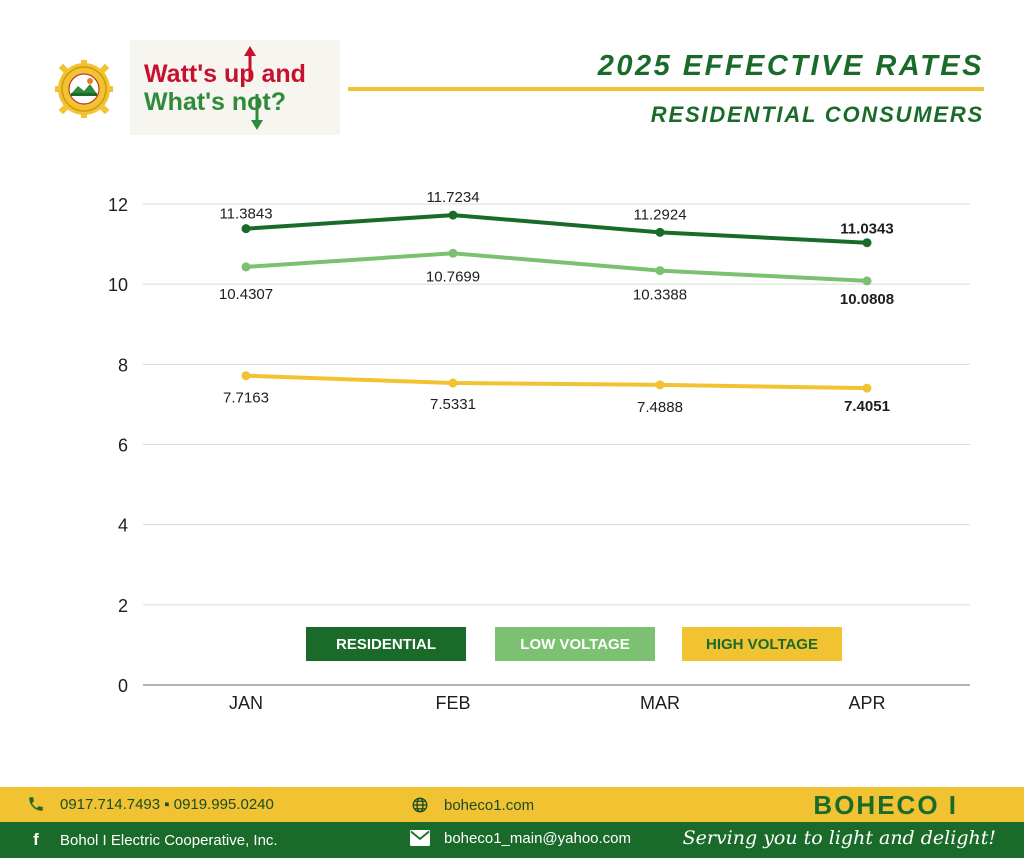 This screenshot has width=1024, height=858. I want to click on x-tick-label: APR, so click(866, 703).